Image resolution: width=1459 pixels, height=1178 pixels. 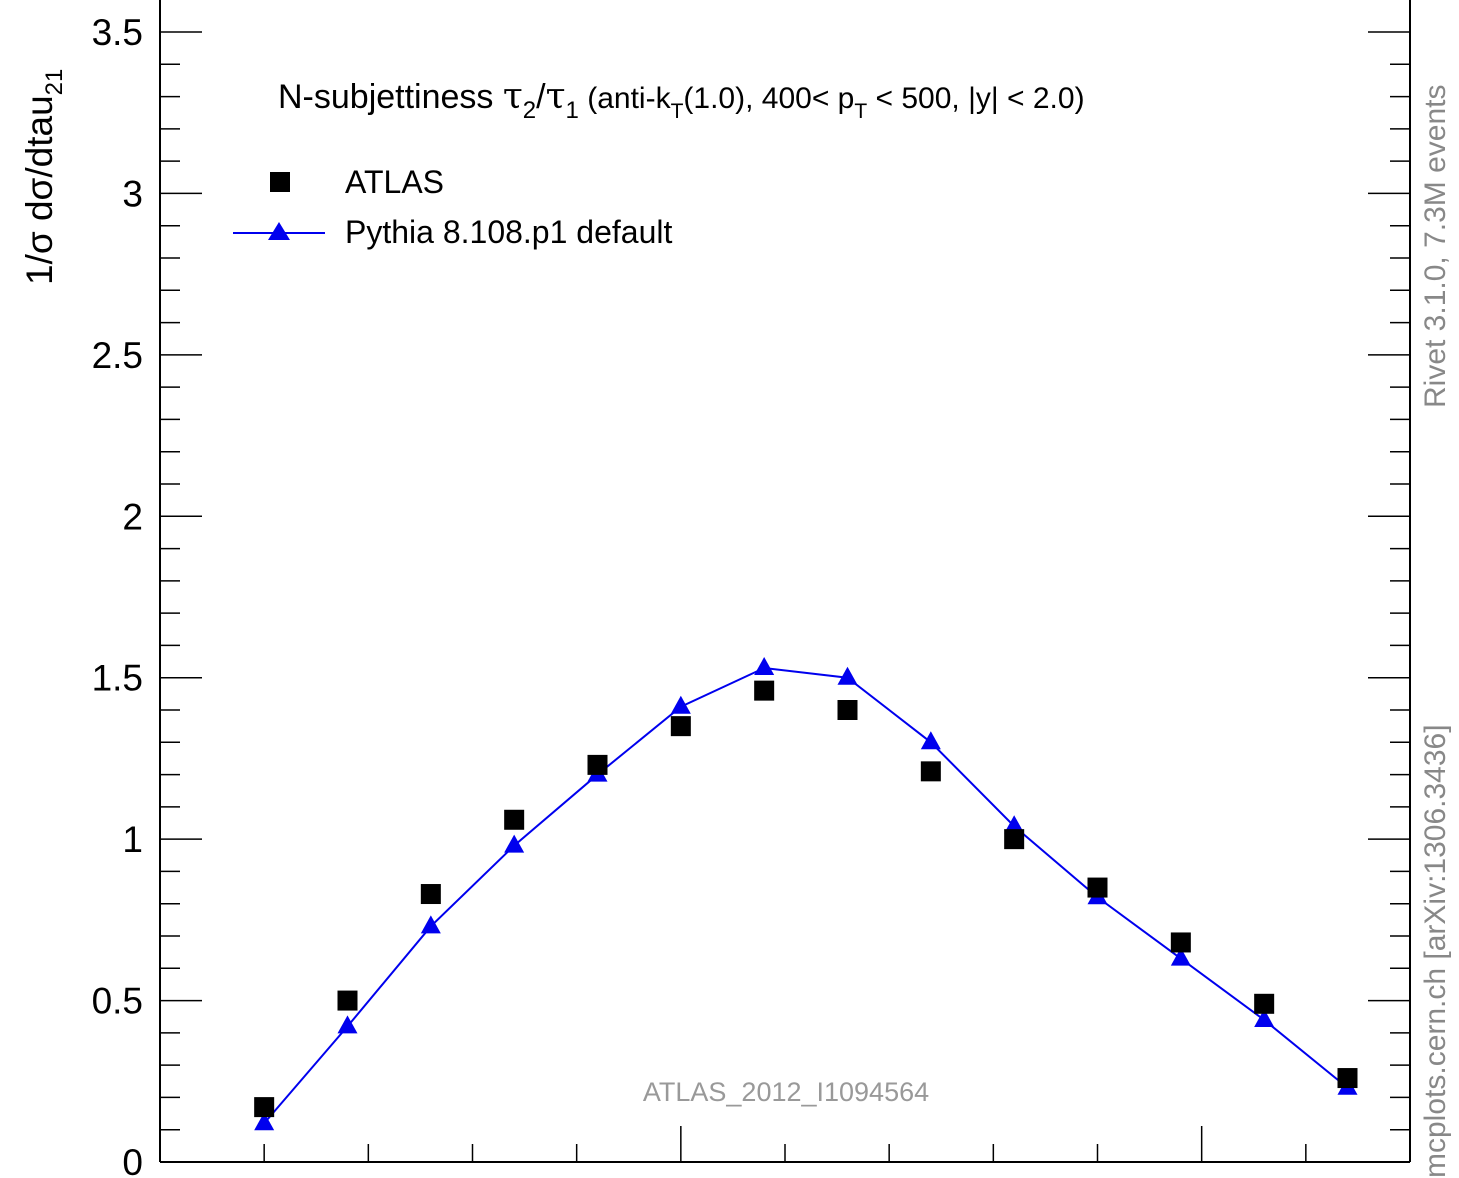 I want to click on y-tick-label: 3, so click(x=132, y=193).